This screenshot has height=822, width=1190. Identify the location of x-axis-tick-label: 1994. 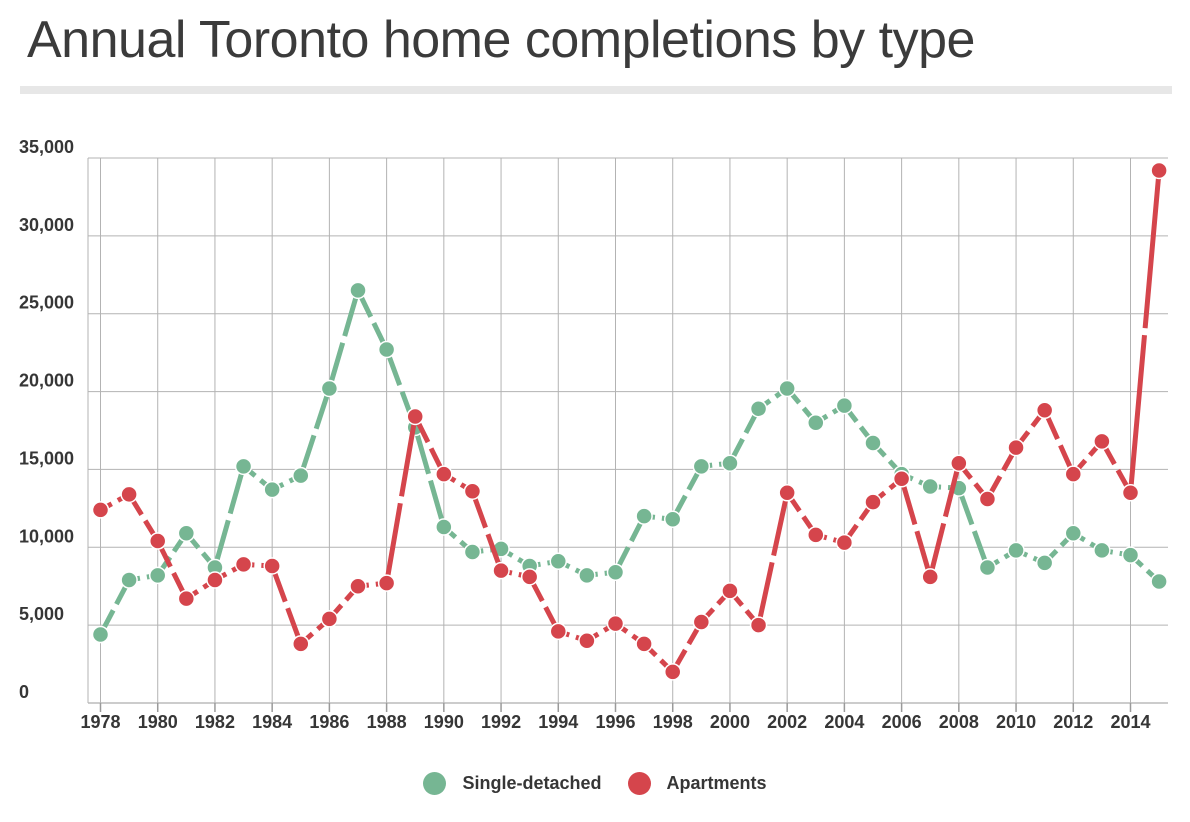
(558, 722).